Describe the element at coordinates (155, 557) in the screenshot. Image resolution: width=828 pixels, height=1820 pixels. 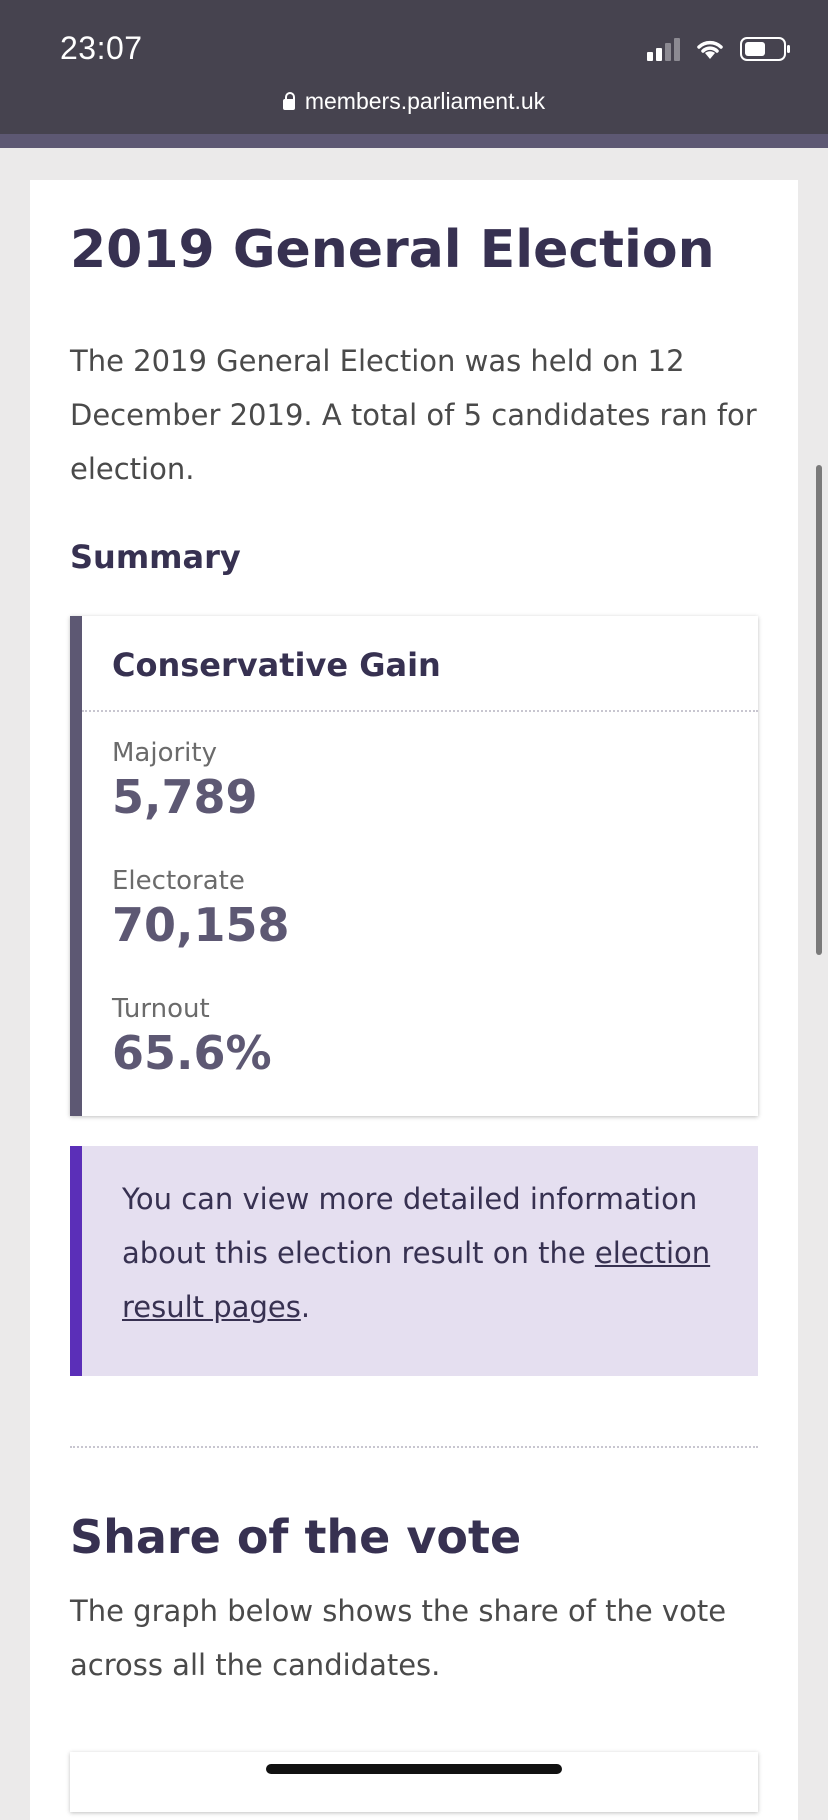
I see `summary-heading: Summary` at that location.